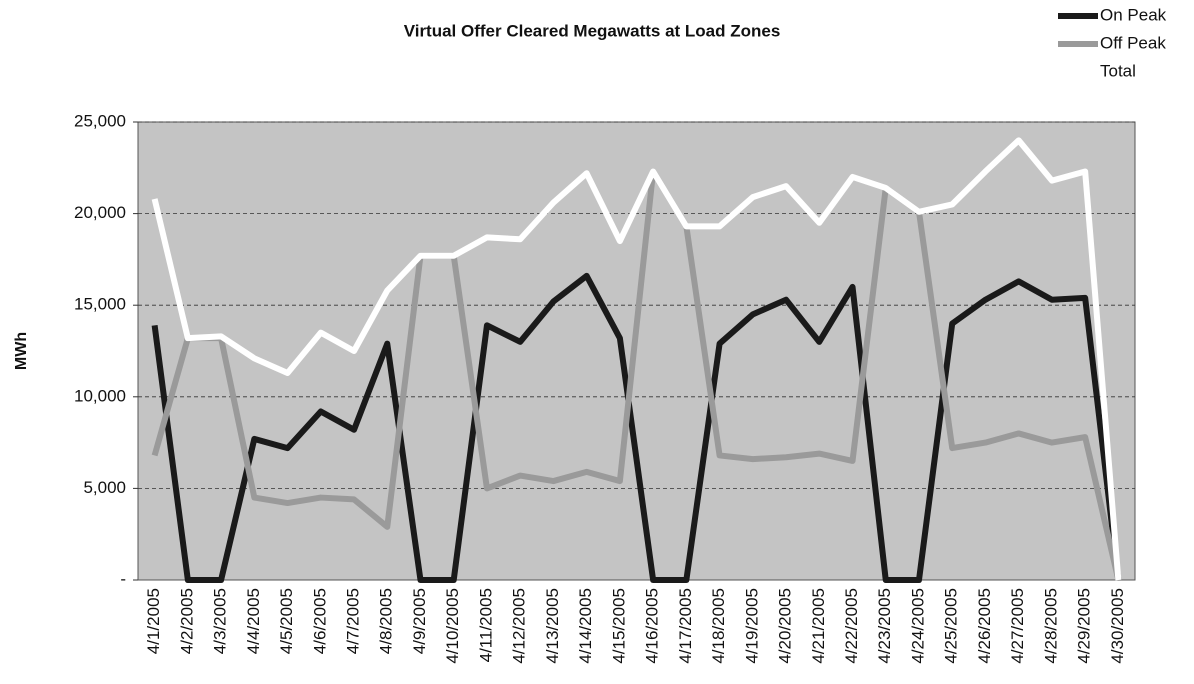 Image resolution: width=1194 pixels, height=684 pixels. I want to click on x-tick-label: 4/18/2005, so click(718, 626).